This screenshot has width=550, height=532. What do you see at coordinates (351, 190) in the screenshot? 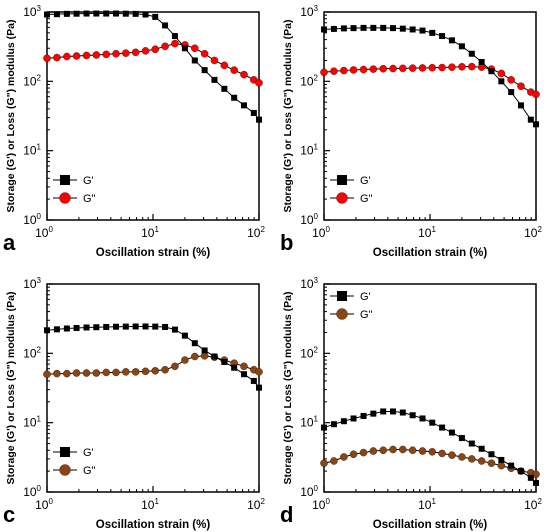
I see `legend: G' G"` at bounding box center [351, 190].